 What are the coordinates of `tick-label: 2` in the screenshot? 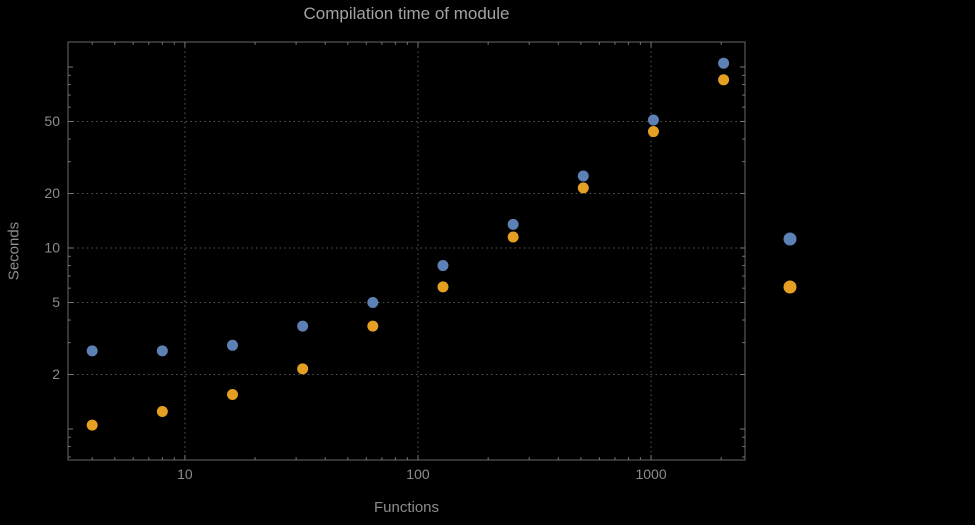 It's located at (56, 374).